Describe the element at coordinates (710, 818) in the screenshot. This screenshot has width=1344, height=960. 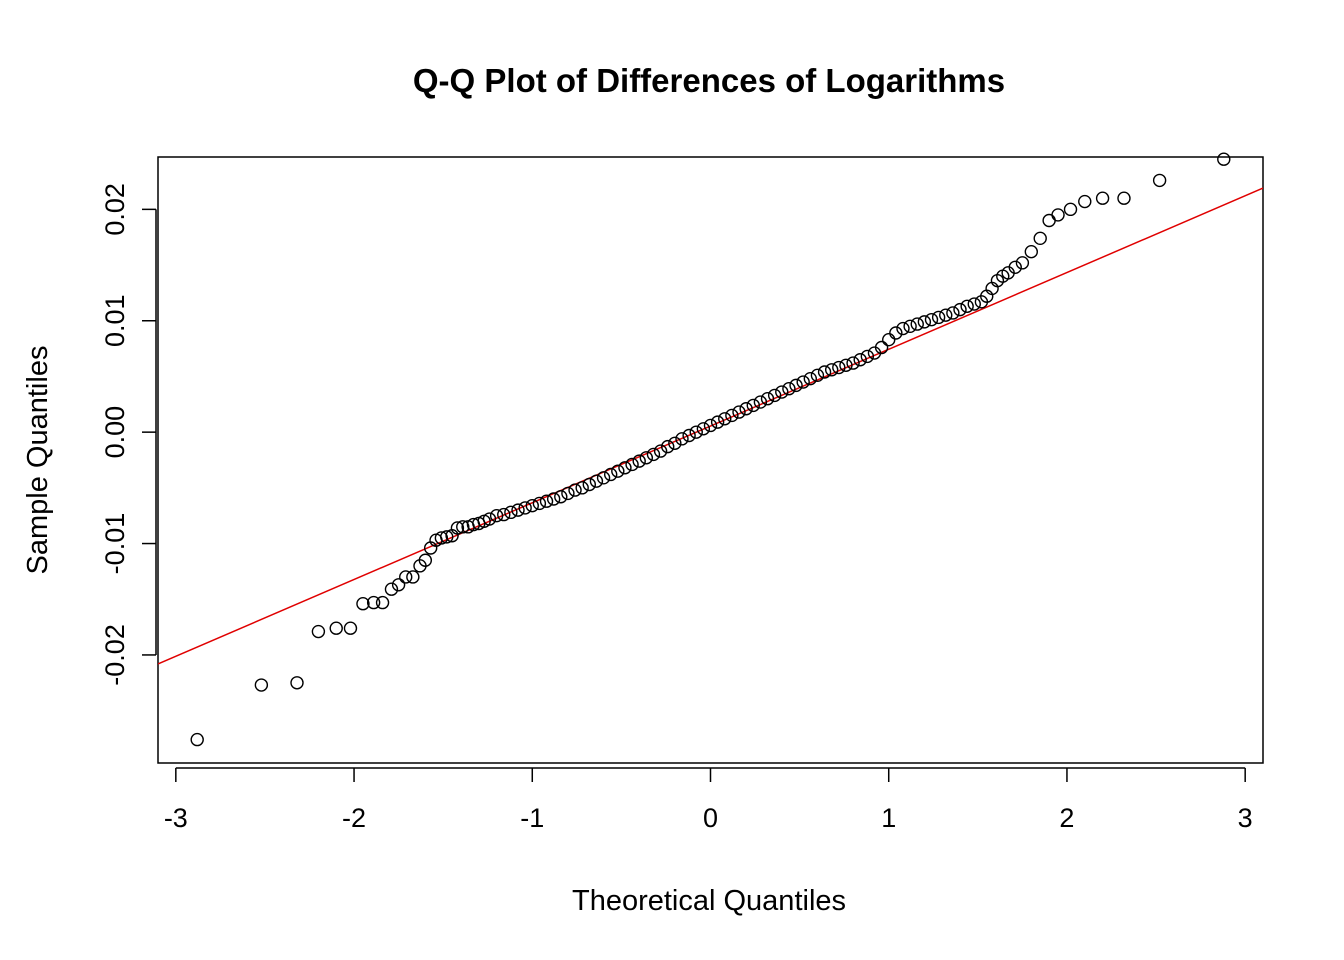
I see `x-tick-label: 0` at that location.